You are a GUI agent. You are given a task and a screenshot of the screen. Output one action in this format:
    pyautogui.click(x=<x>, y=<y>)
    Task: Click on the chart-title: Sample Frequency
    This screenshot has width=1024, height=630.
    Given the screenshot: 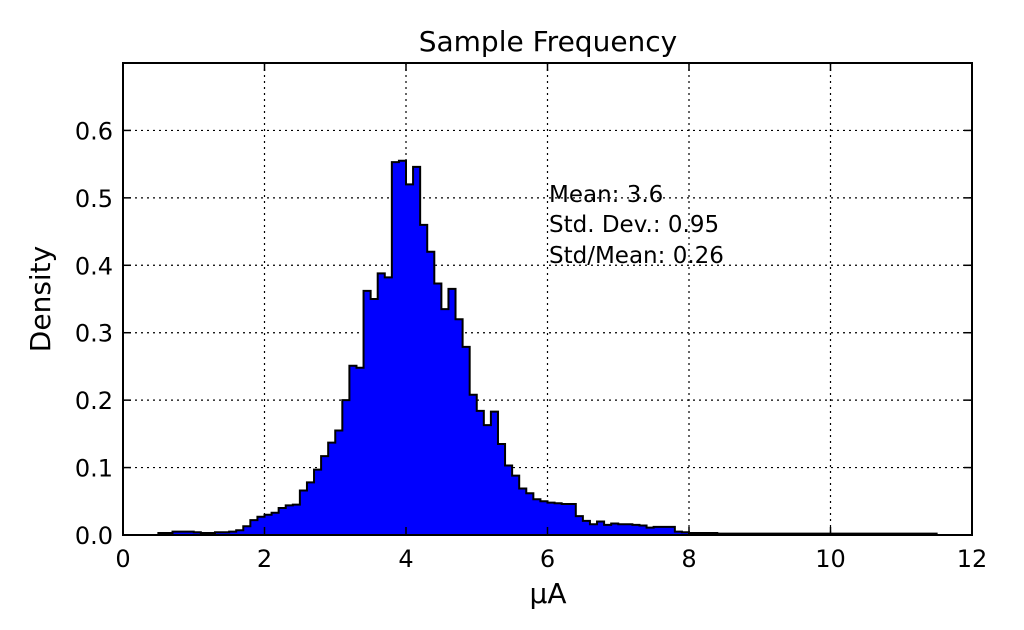 What is the action you would take?
    pyautogui.click(x=548, y=41)
    